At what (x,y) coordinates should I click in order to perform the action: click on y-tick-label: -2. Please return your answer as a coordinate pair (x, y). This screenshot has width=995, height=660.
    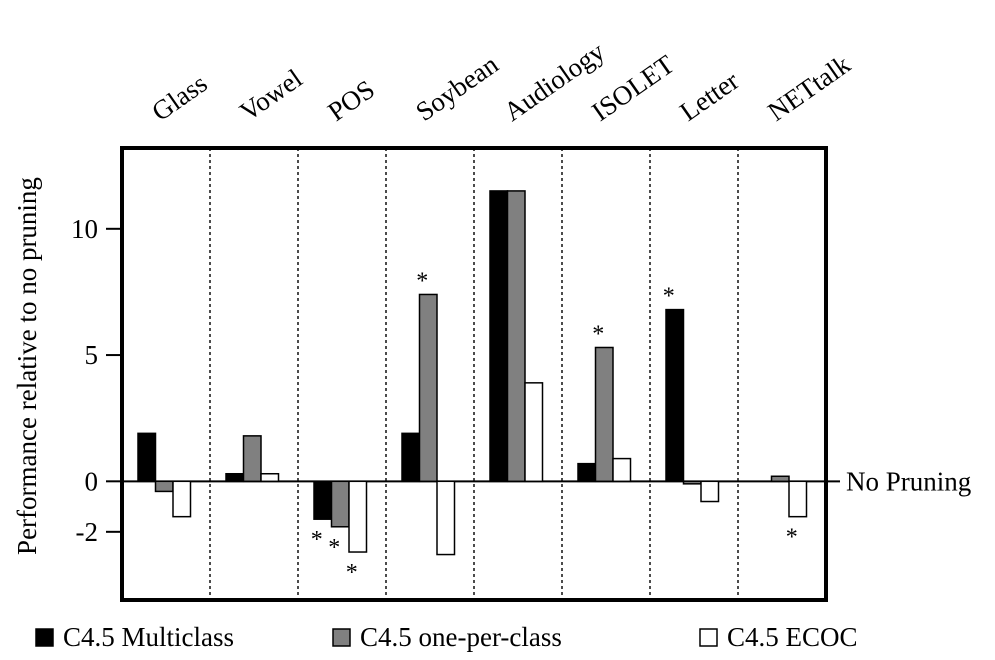
    Looking at the image, I should click on (87, 532).